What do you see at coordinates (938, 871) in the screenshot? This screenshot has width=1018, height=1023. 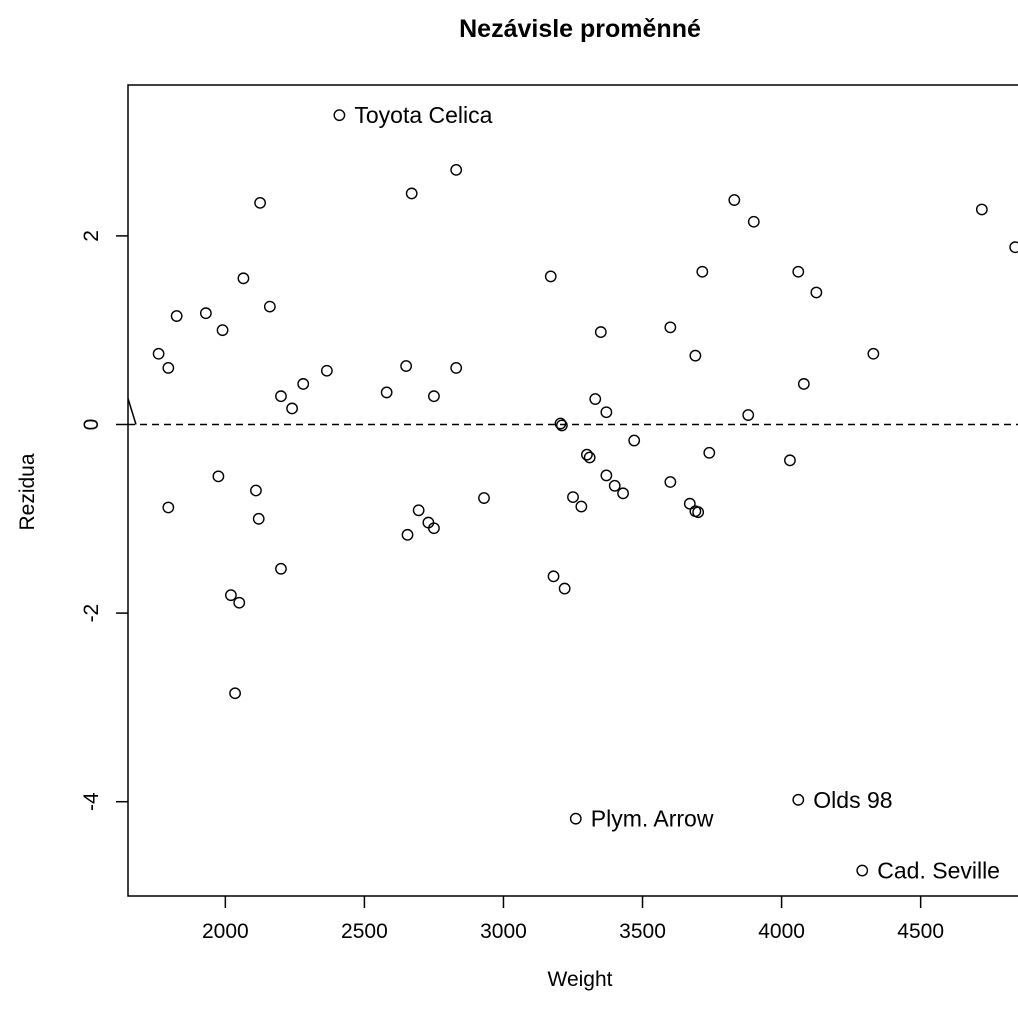 I see `point-label: Cad. Seville` at bounding box center [938, 871].